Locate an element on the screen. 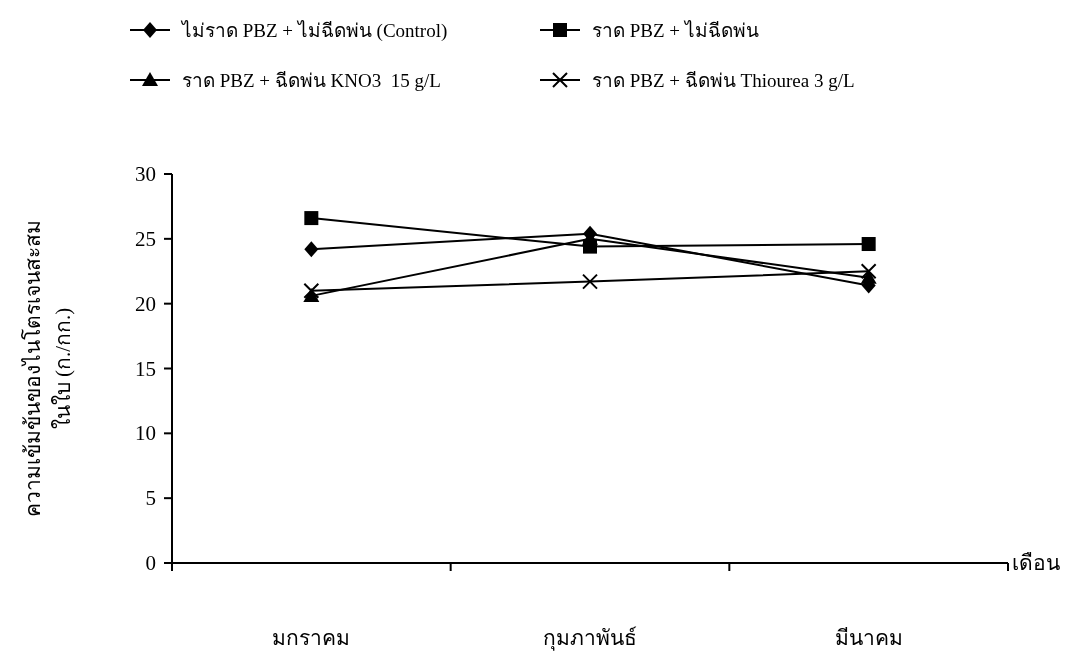  x-tick-label: มีนาคม is located at coordinates (868, 638).